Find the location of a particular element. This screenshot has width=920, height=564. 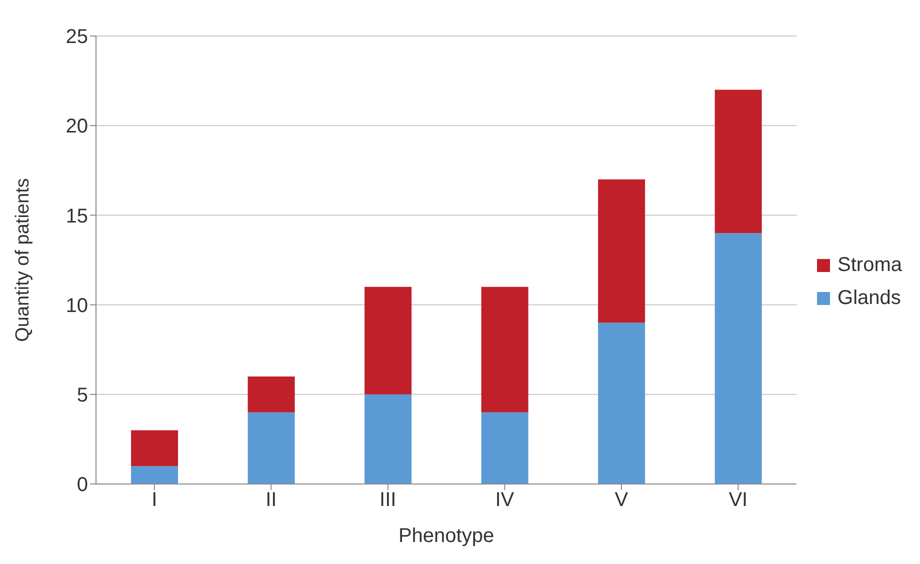

x-tick-label: VI is located at coordinates (738, 500).